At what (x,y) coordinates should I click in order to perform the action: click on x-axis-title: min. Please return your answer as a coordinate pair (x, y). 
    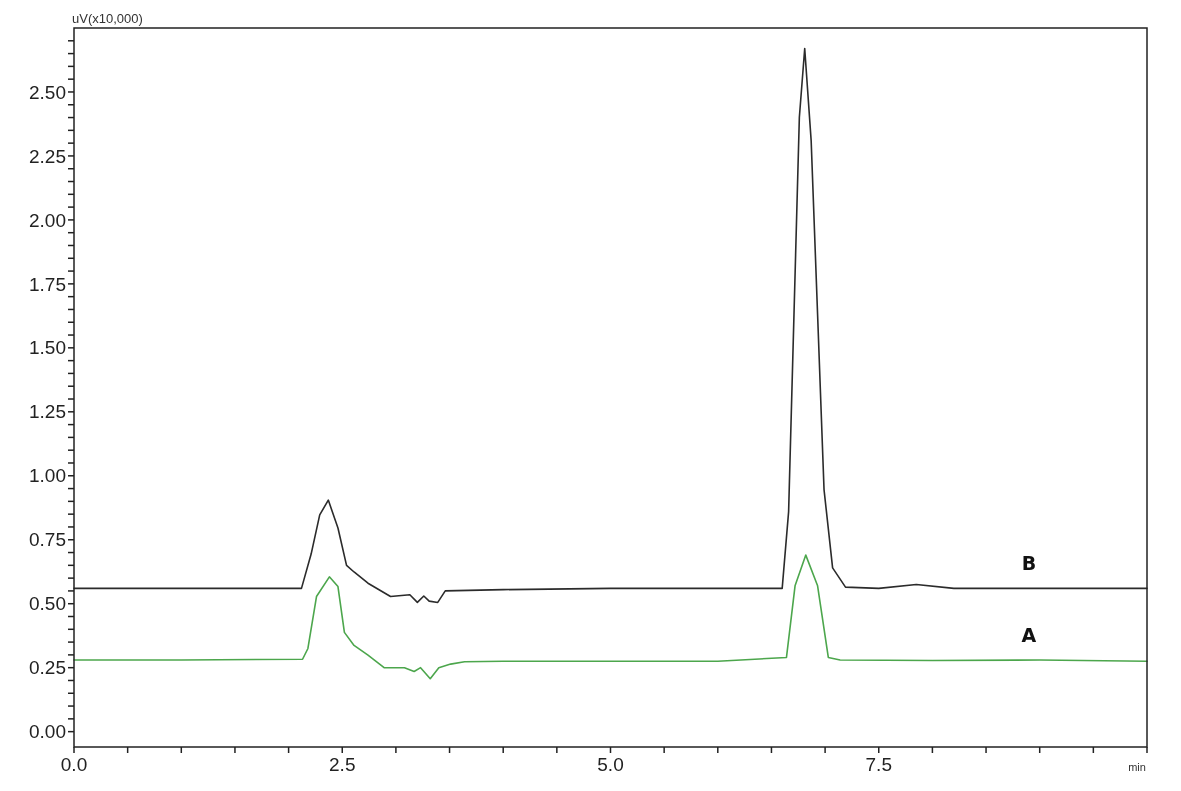
    Looking at the image, I should click on (1137, 767).